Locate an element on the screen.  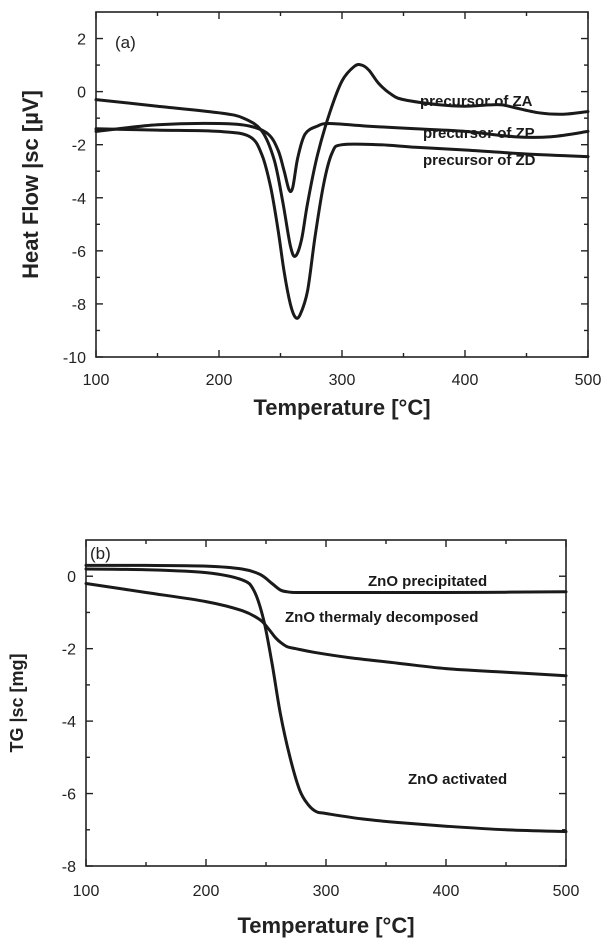
series-annotation-3: precursor of ZD is located at coordinates (479, 160).